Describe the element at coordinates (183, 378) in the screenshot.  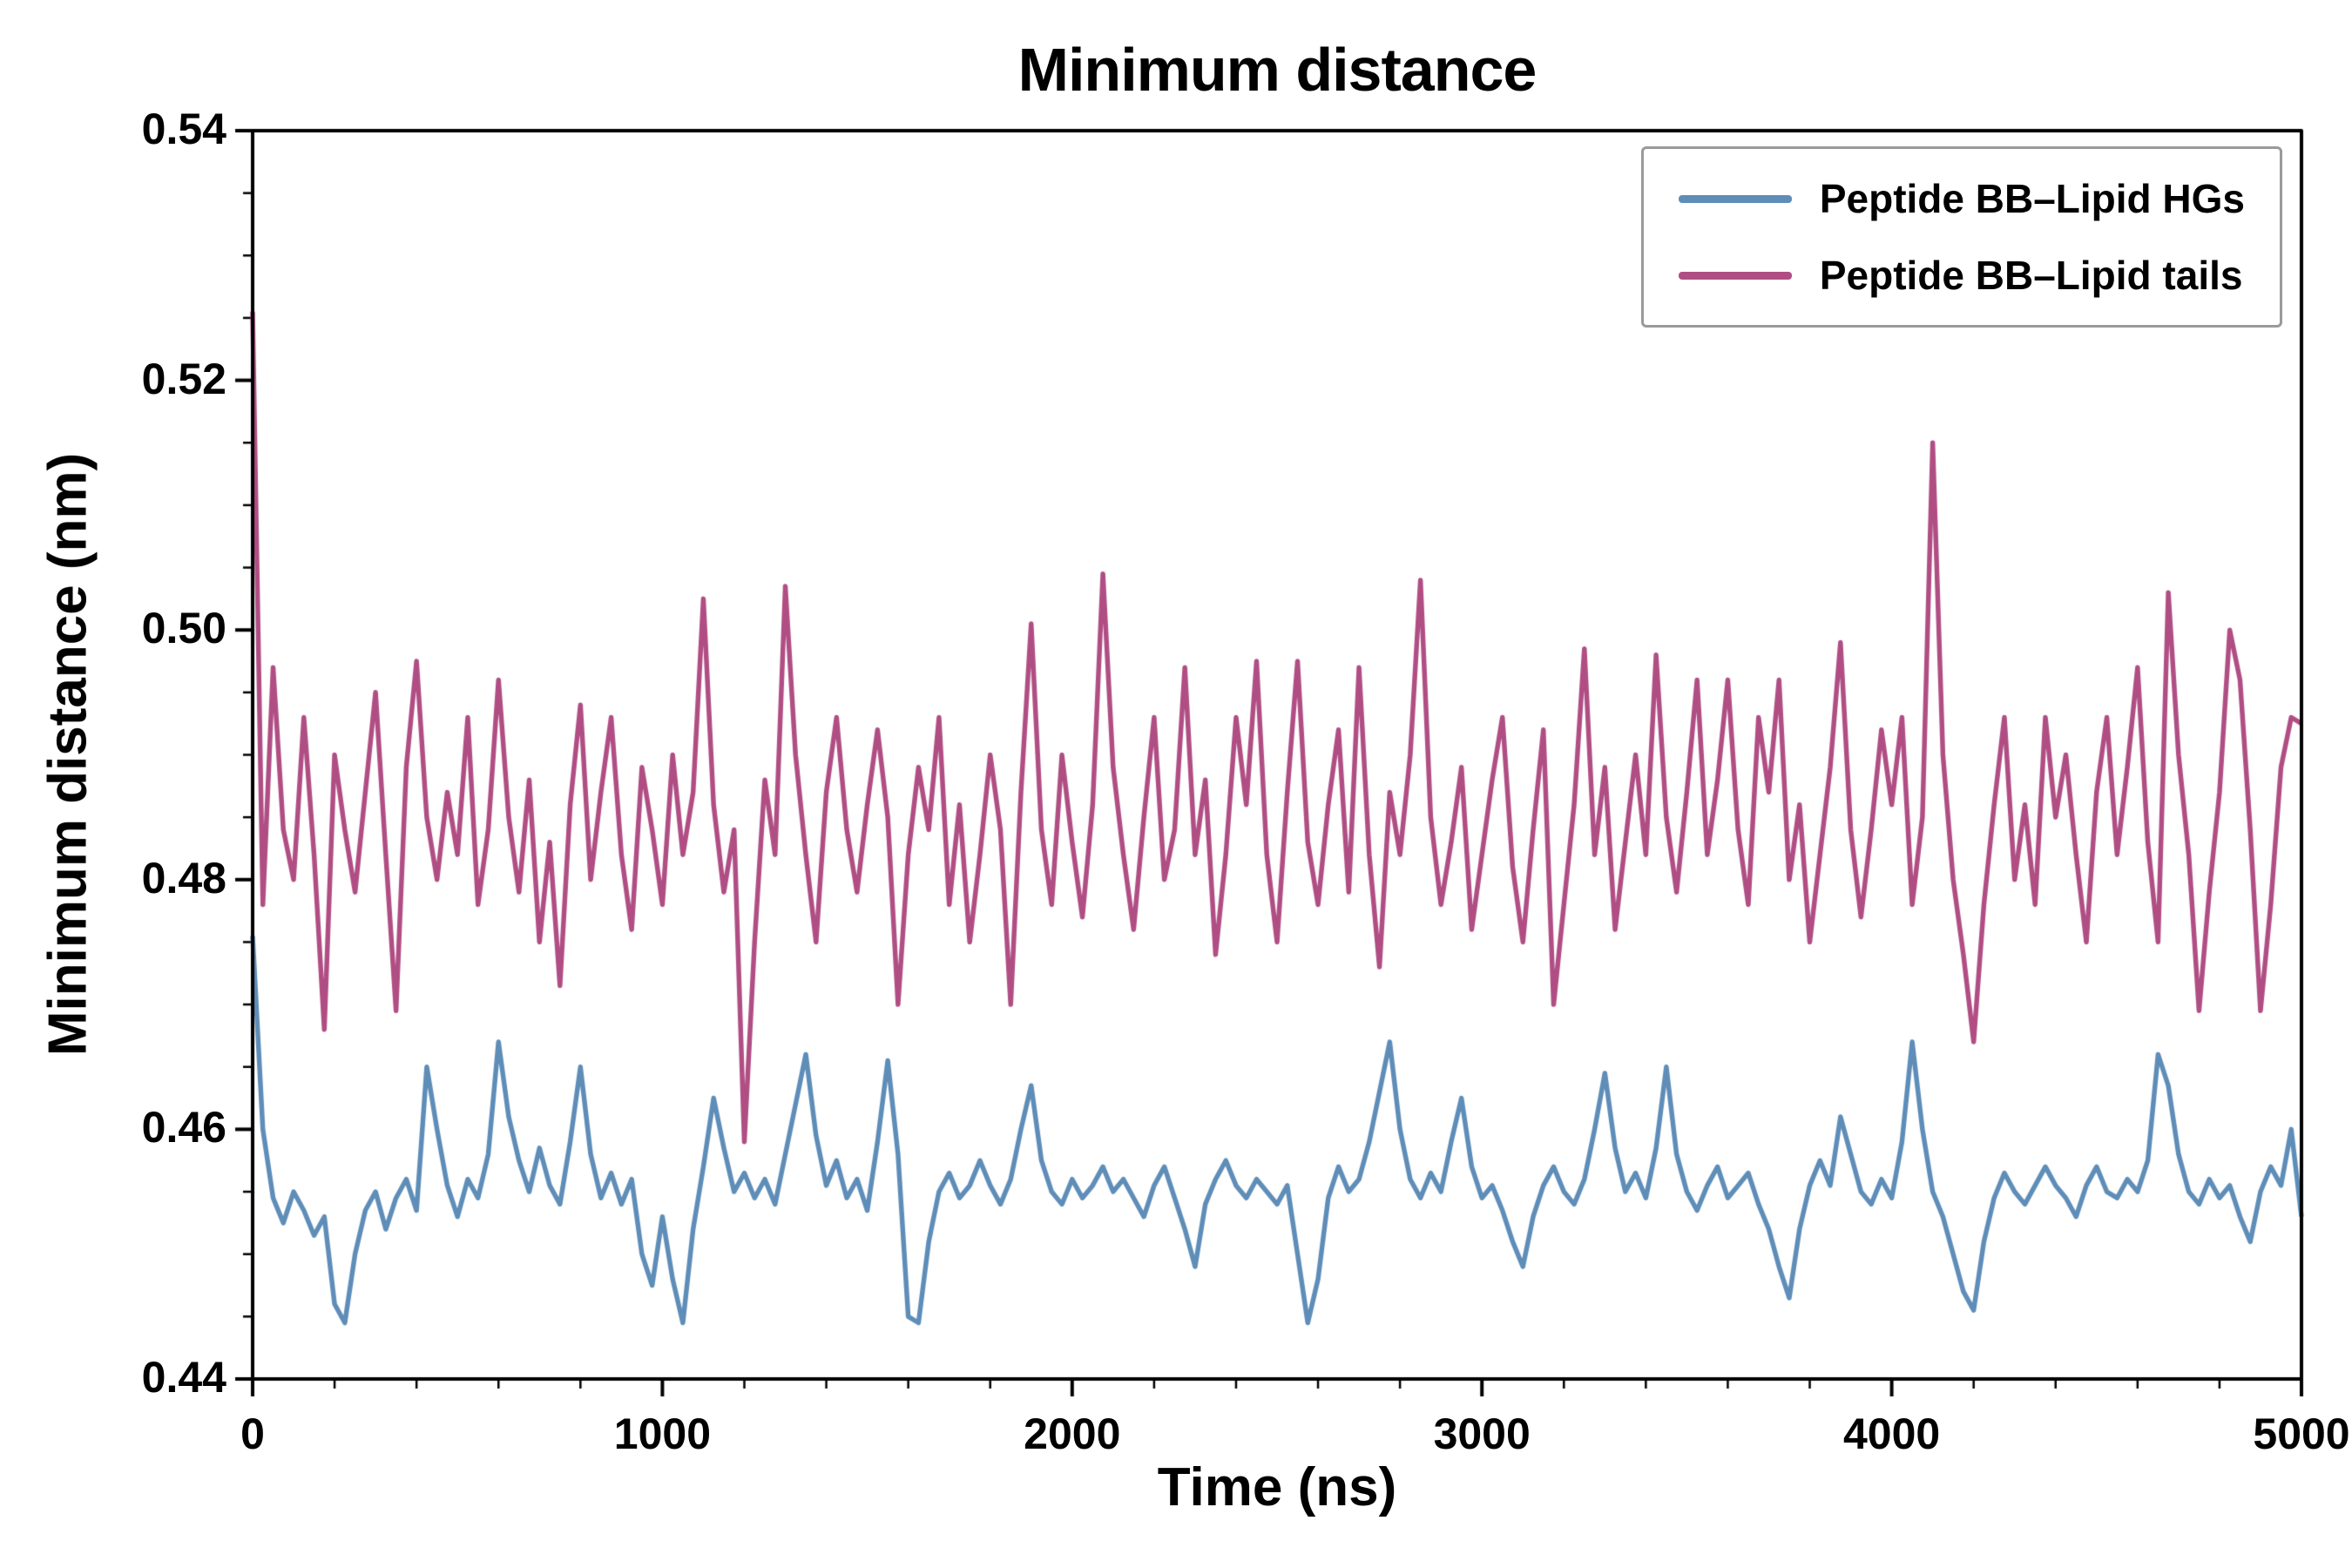
I see `y-tick-label: 0.52` at that location.